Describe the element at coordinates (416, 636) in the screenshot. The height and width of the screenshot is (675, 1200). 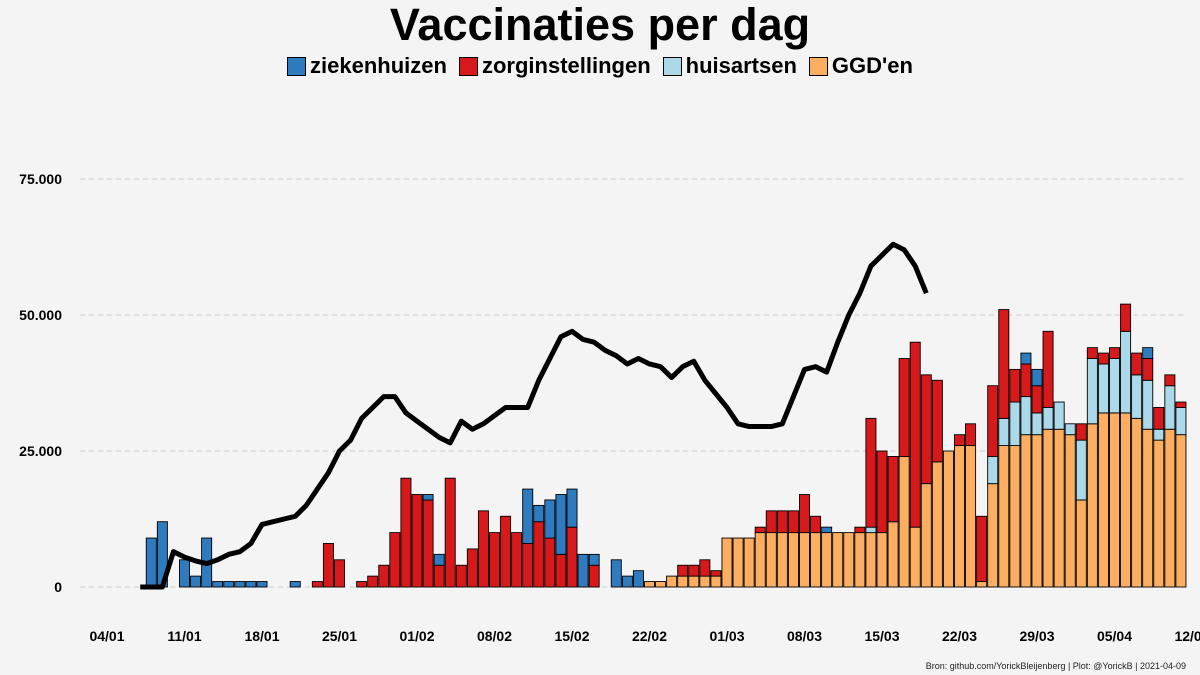
I see `x-tick-label: 01/02` at that location.